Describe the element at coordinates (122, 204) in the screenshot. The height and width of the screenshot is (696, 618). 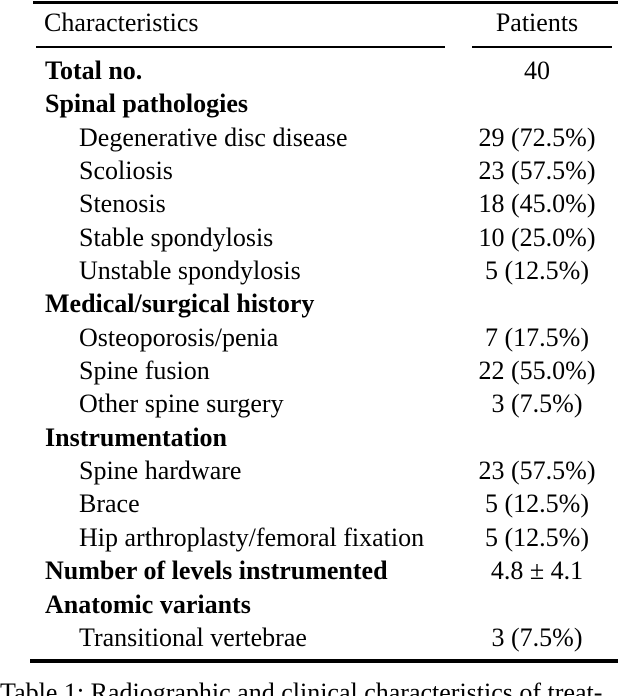
I see `row-label: Stenosis` at that location.